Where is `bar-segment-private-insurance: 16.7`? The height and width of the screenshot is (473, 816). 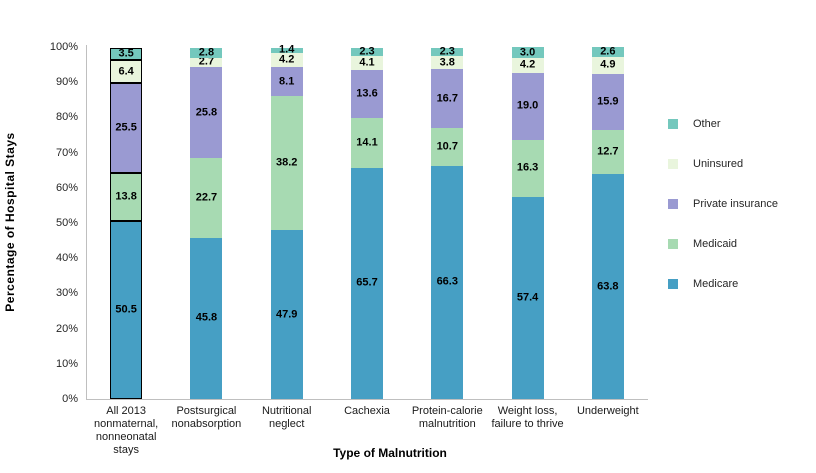
bar-segment-private-insurance: 16.7 is located at coordinates (447, 98).